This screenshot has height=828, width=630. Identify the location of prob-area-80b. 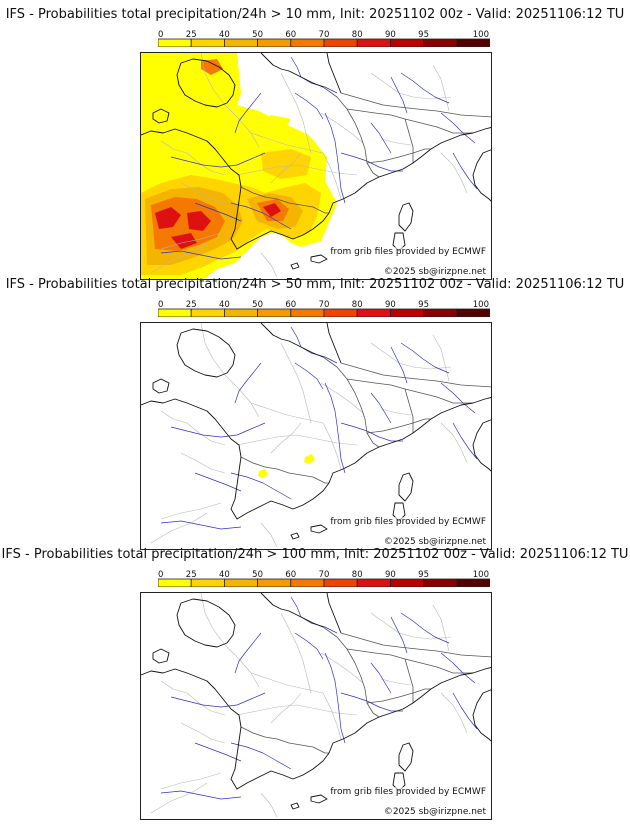
(199, 221).